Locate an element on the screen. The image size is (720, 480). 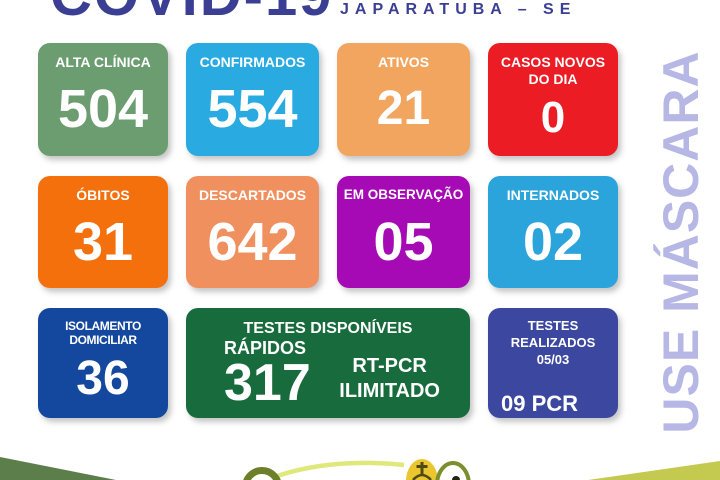
stat-card-internados: INTERNADOS 02 is located at coordinates (553, 232).